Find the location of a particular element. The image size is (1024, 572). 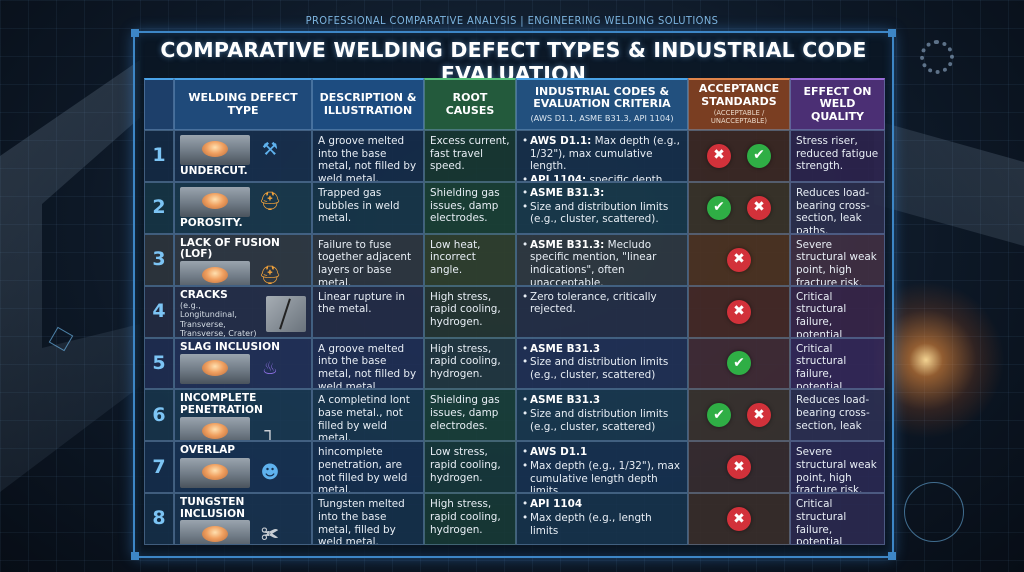

defect-type-row: ┐ is located at coordinates (243, 429).